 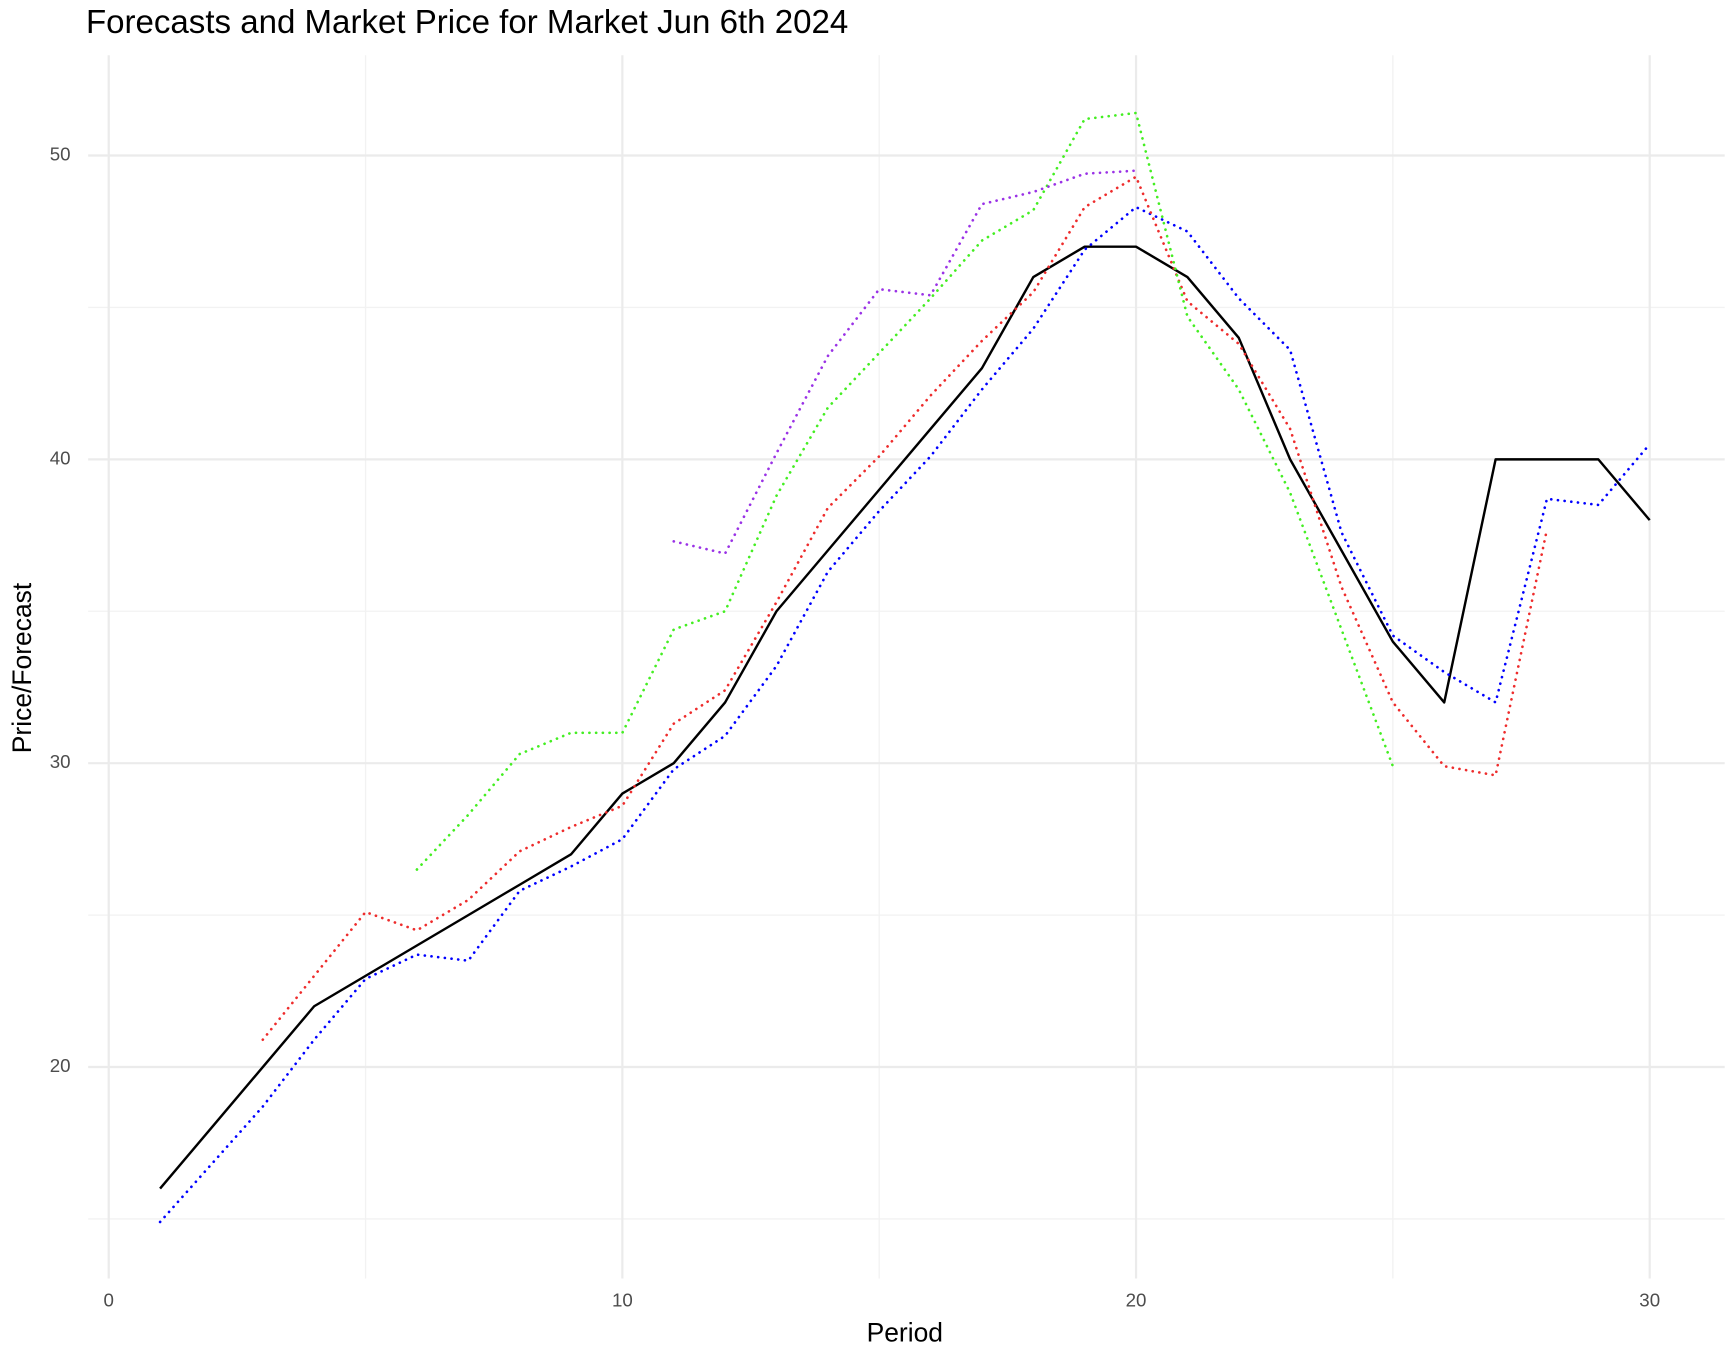 What do you see at coordinates (905, 362) in the screenshot?
I see `series-line` at bounding box center [905, 362].